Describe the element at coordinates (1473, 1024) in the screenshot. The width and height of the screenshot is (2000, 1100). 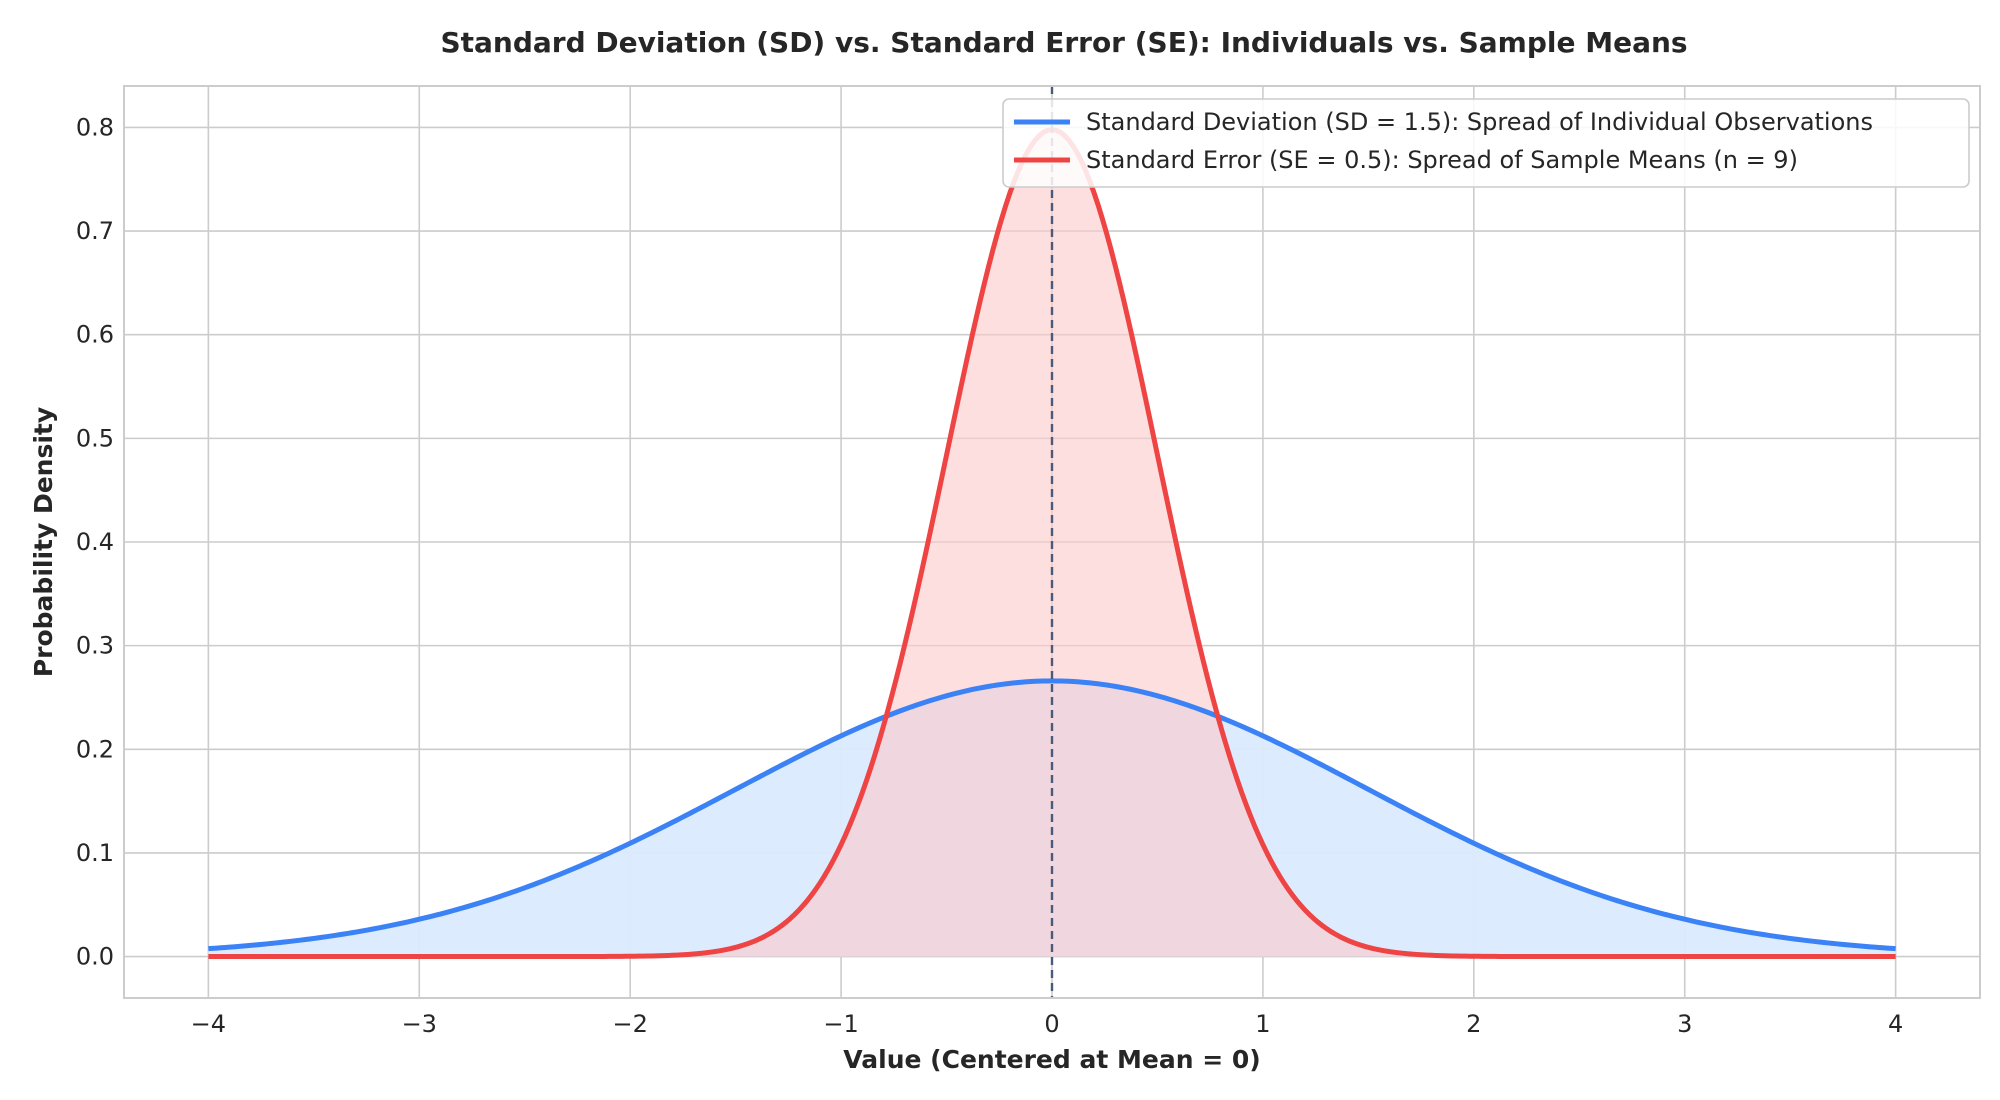
I see `x-tick-label: 2` at that location.